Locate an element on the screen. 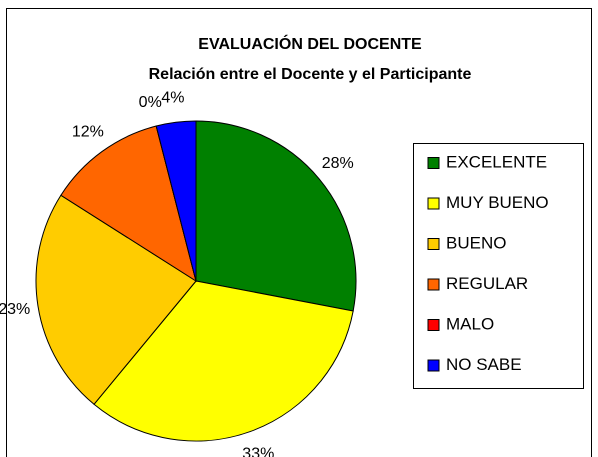 This screenshot has height=457, width=598. data-label: 23% is located at coordinates (15, 309).